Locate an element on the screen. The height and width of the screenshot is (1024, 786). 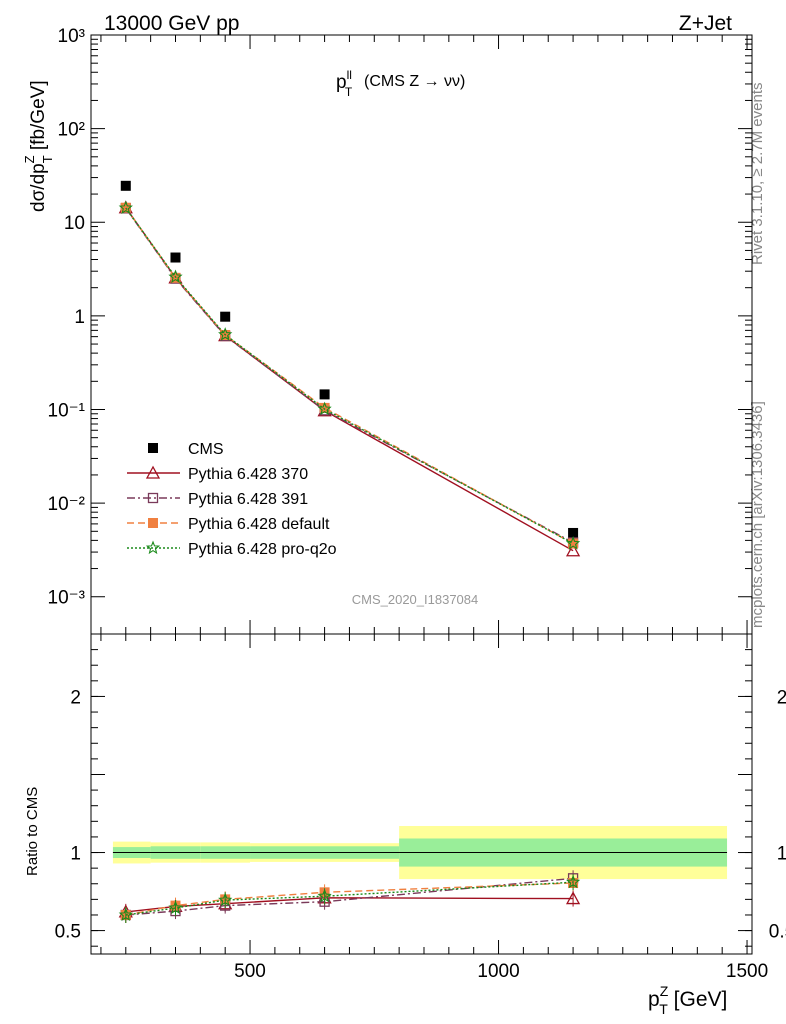
ratio-y-axis-label: Ratio to CMS is located at coordinates (32, 831).